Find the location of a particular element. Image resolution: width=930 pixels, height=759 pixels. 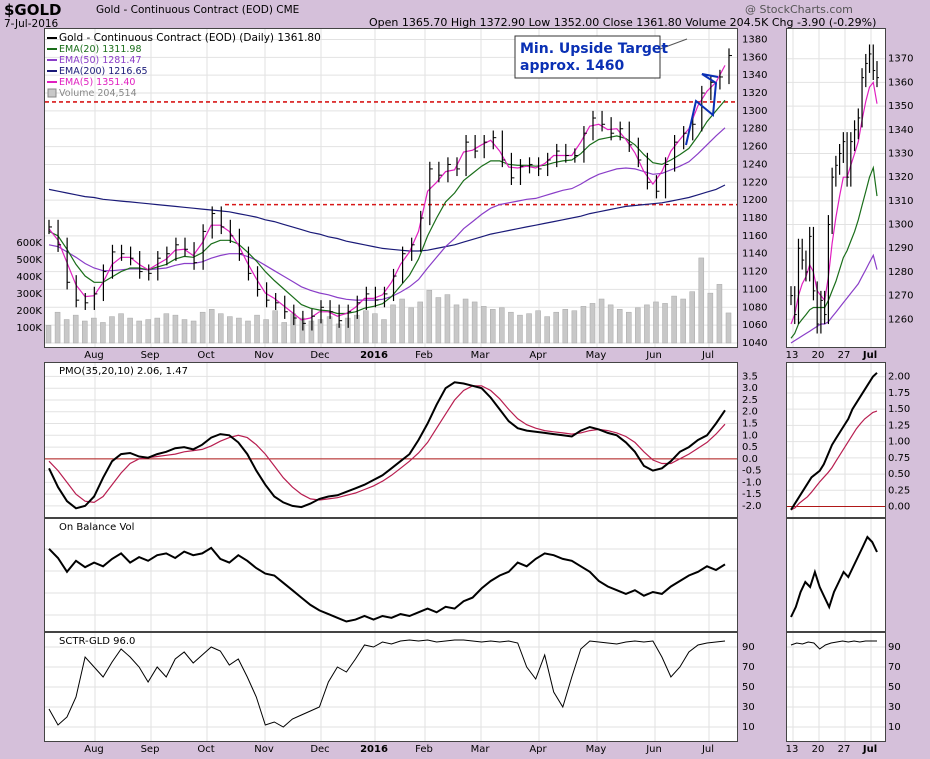

zoom-date-tick-label: Jul is located at coordinates (869, 355).